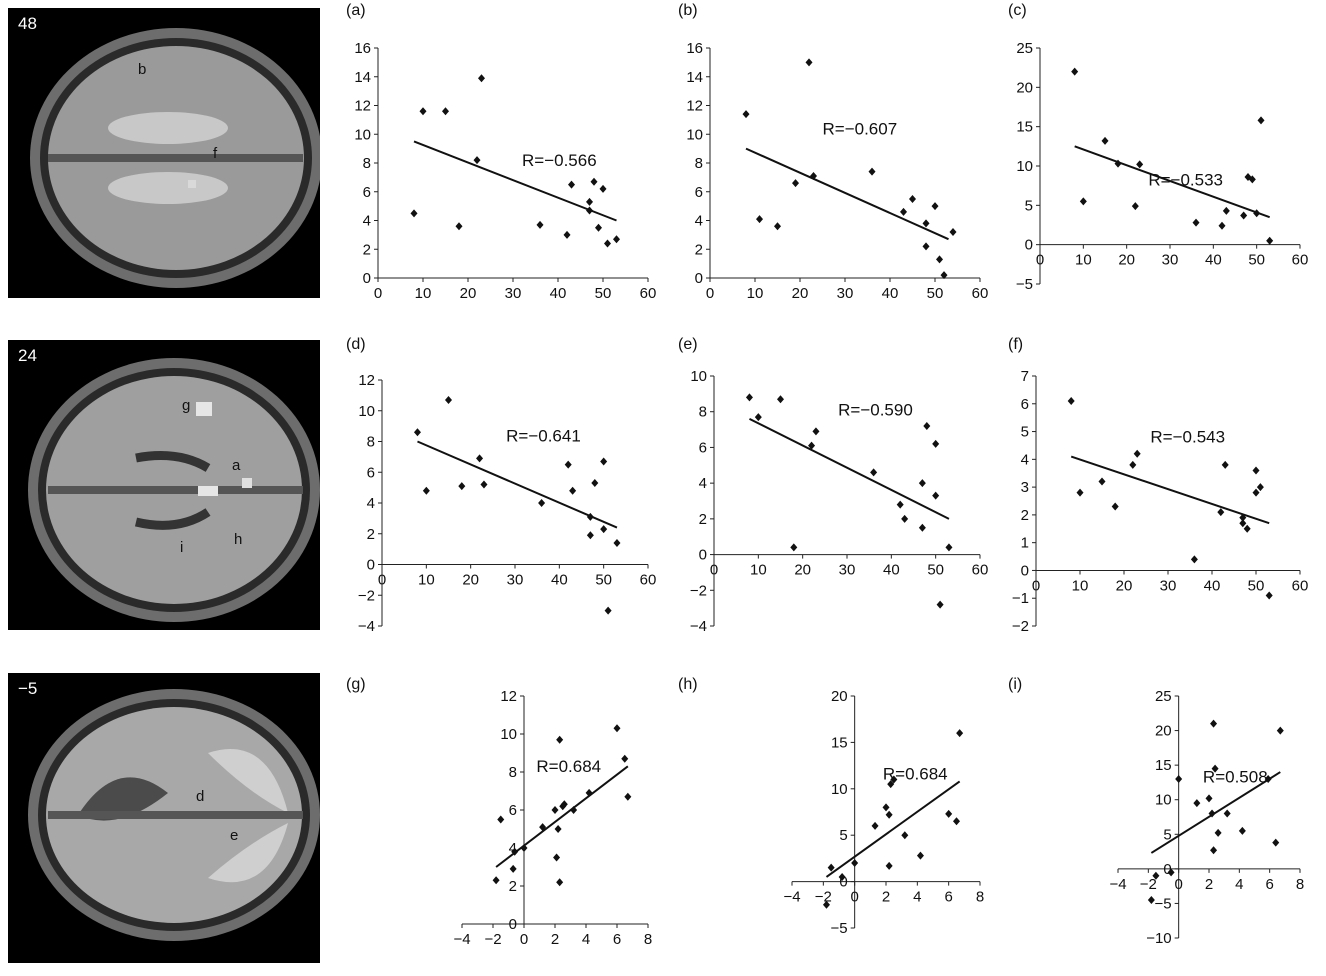 This screenshot has width=1326, height=976. I want to click on y-tick-label: 15, so click(839, 742).